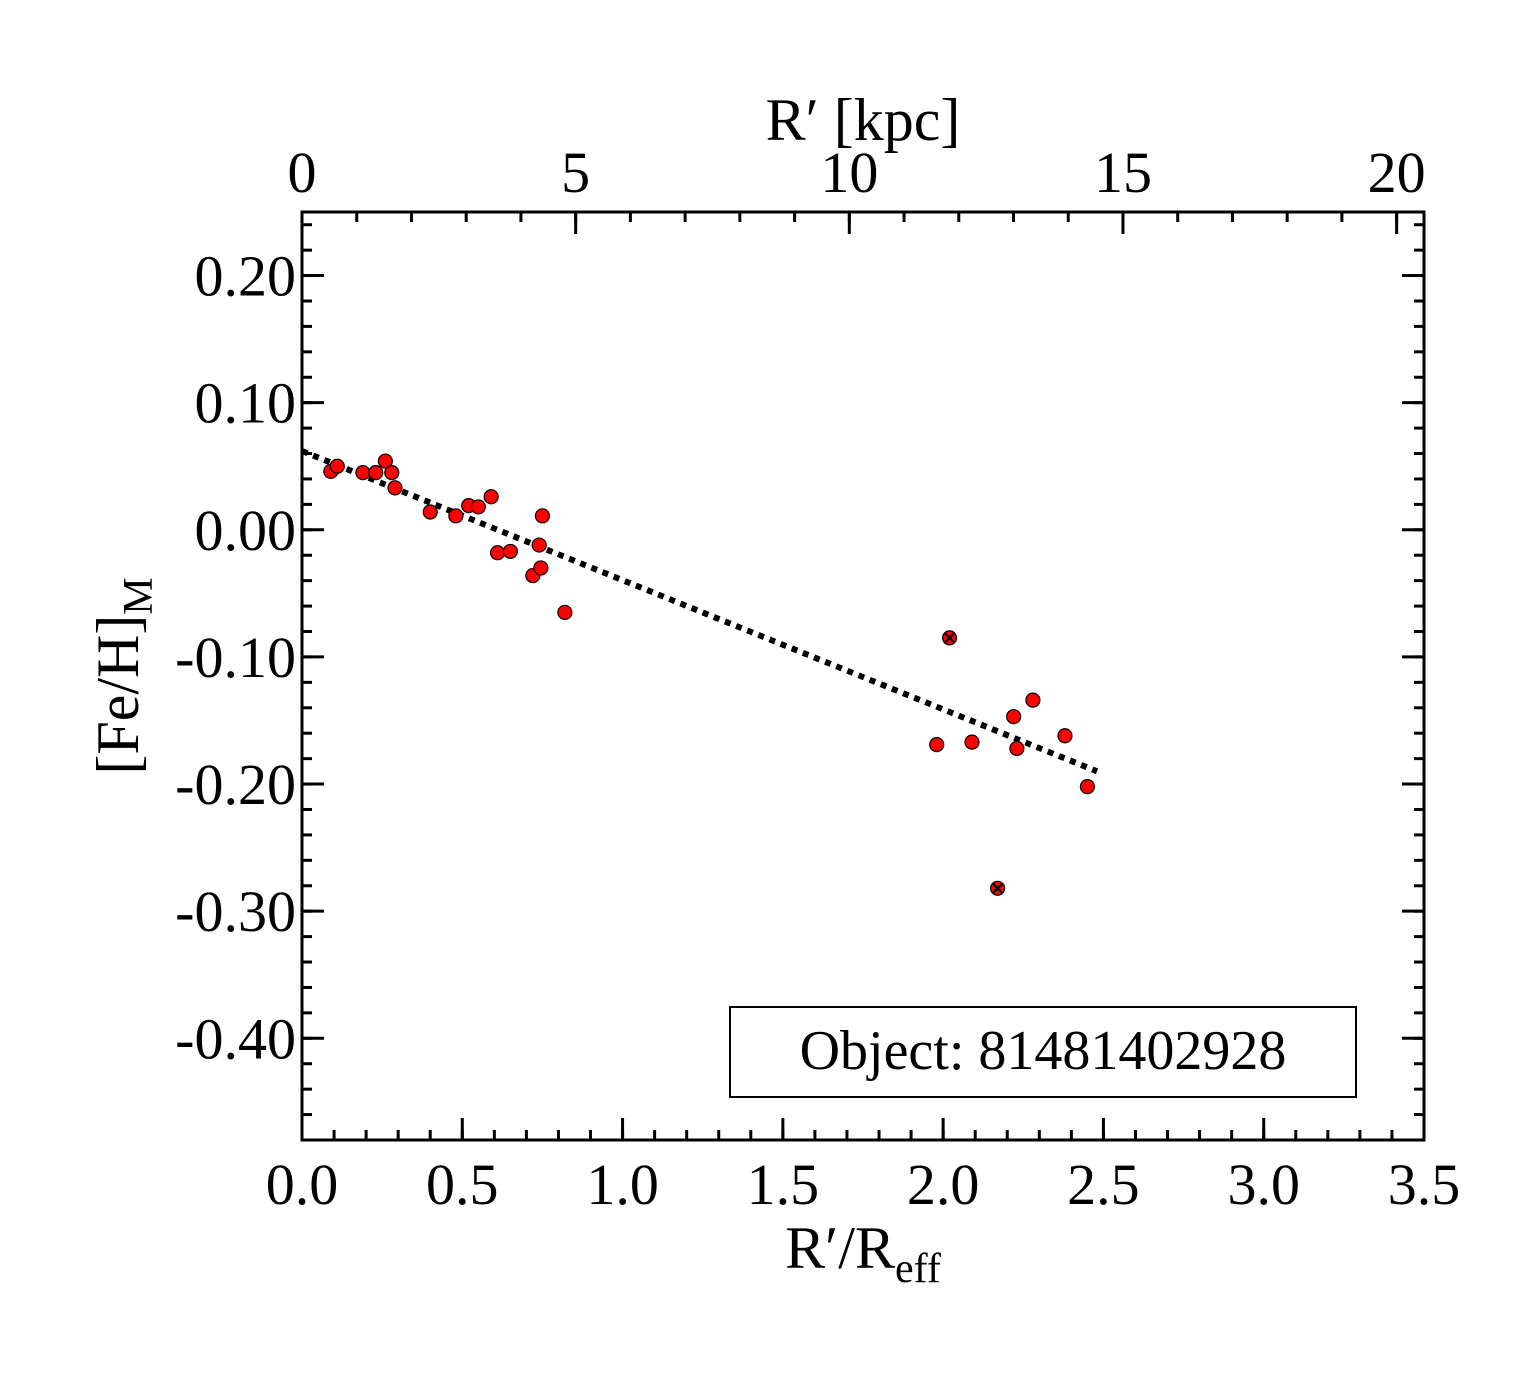 This screenshot has width=1540, height=1375. I want to click on x-tick-label: 0.0, so click(302, 1184).